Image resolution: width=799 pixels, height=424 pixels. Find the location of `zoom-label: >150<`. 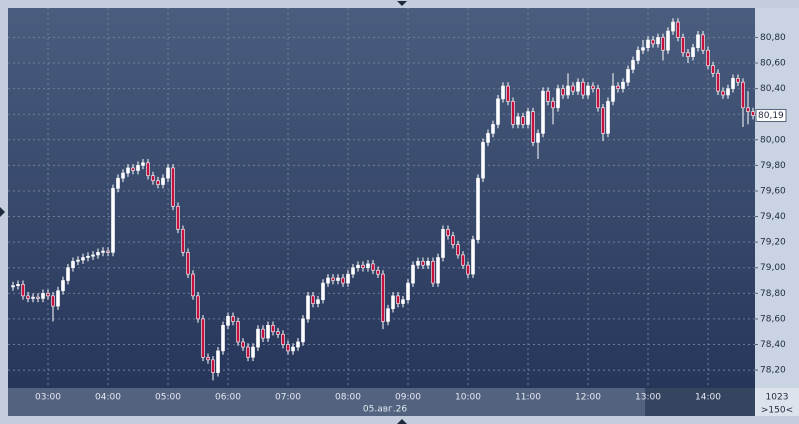

zoom-label: >150< is located at coordinates (777, 411).